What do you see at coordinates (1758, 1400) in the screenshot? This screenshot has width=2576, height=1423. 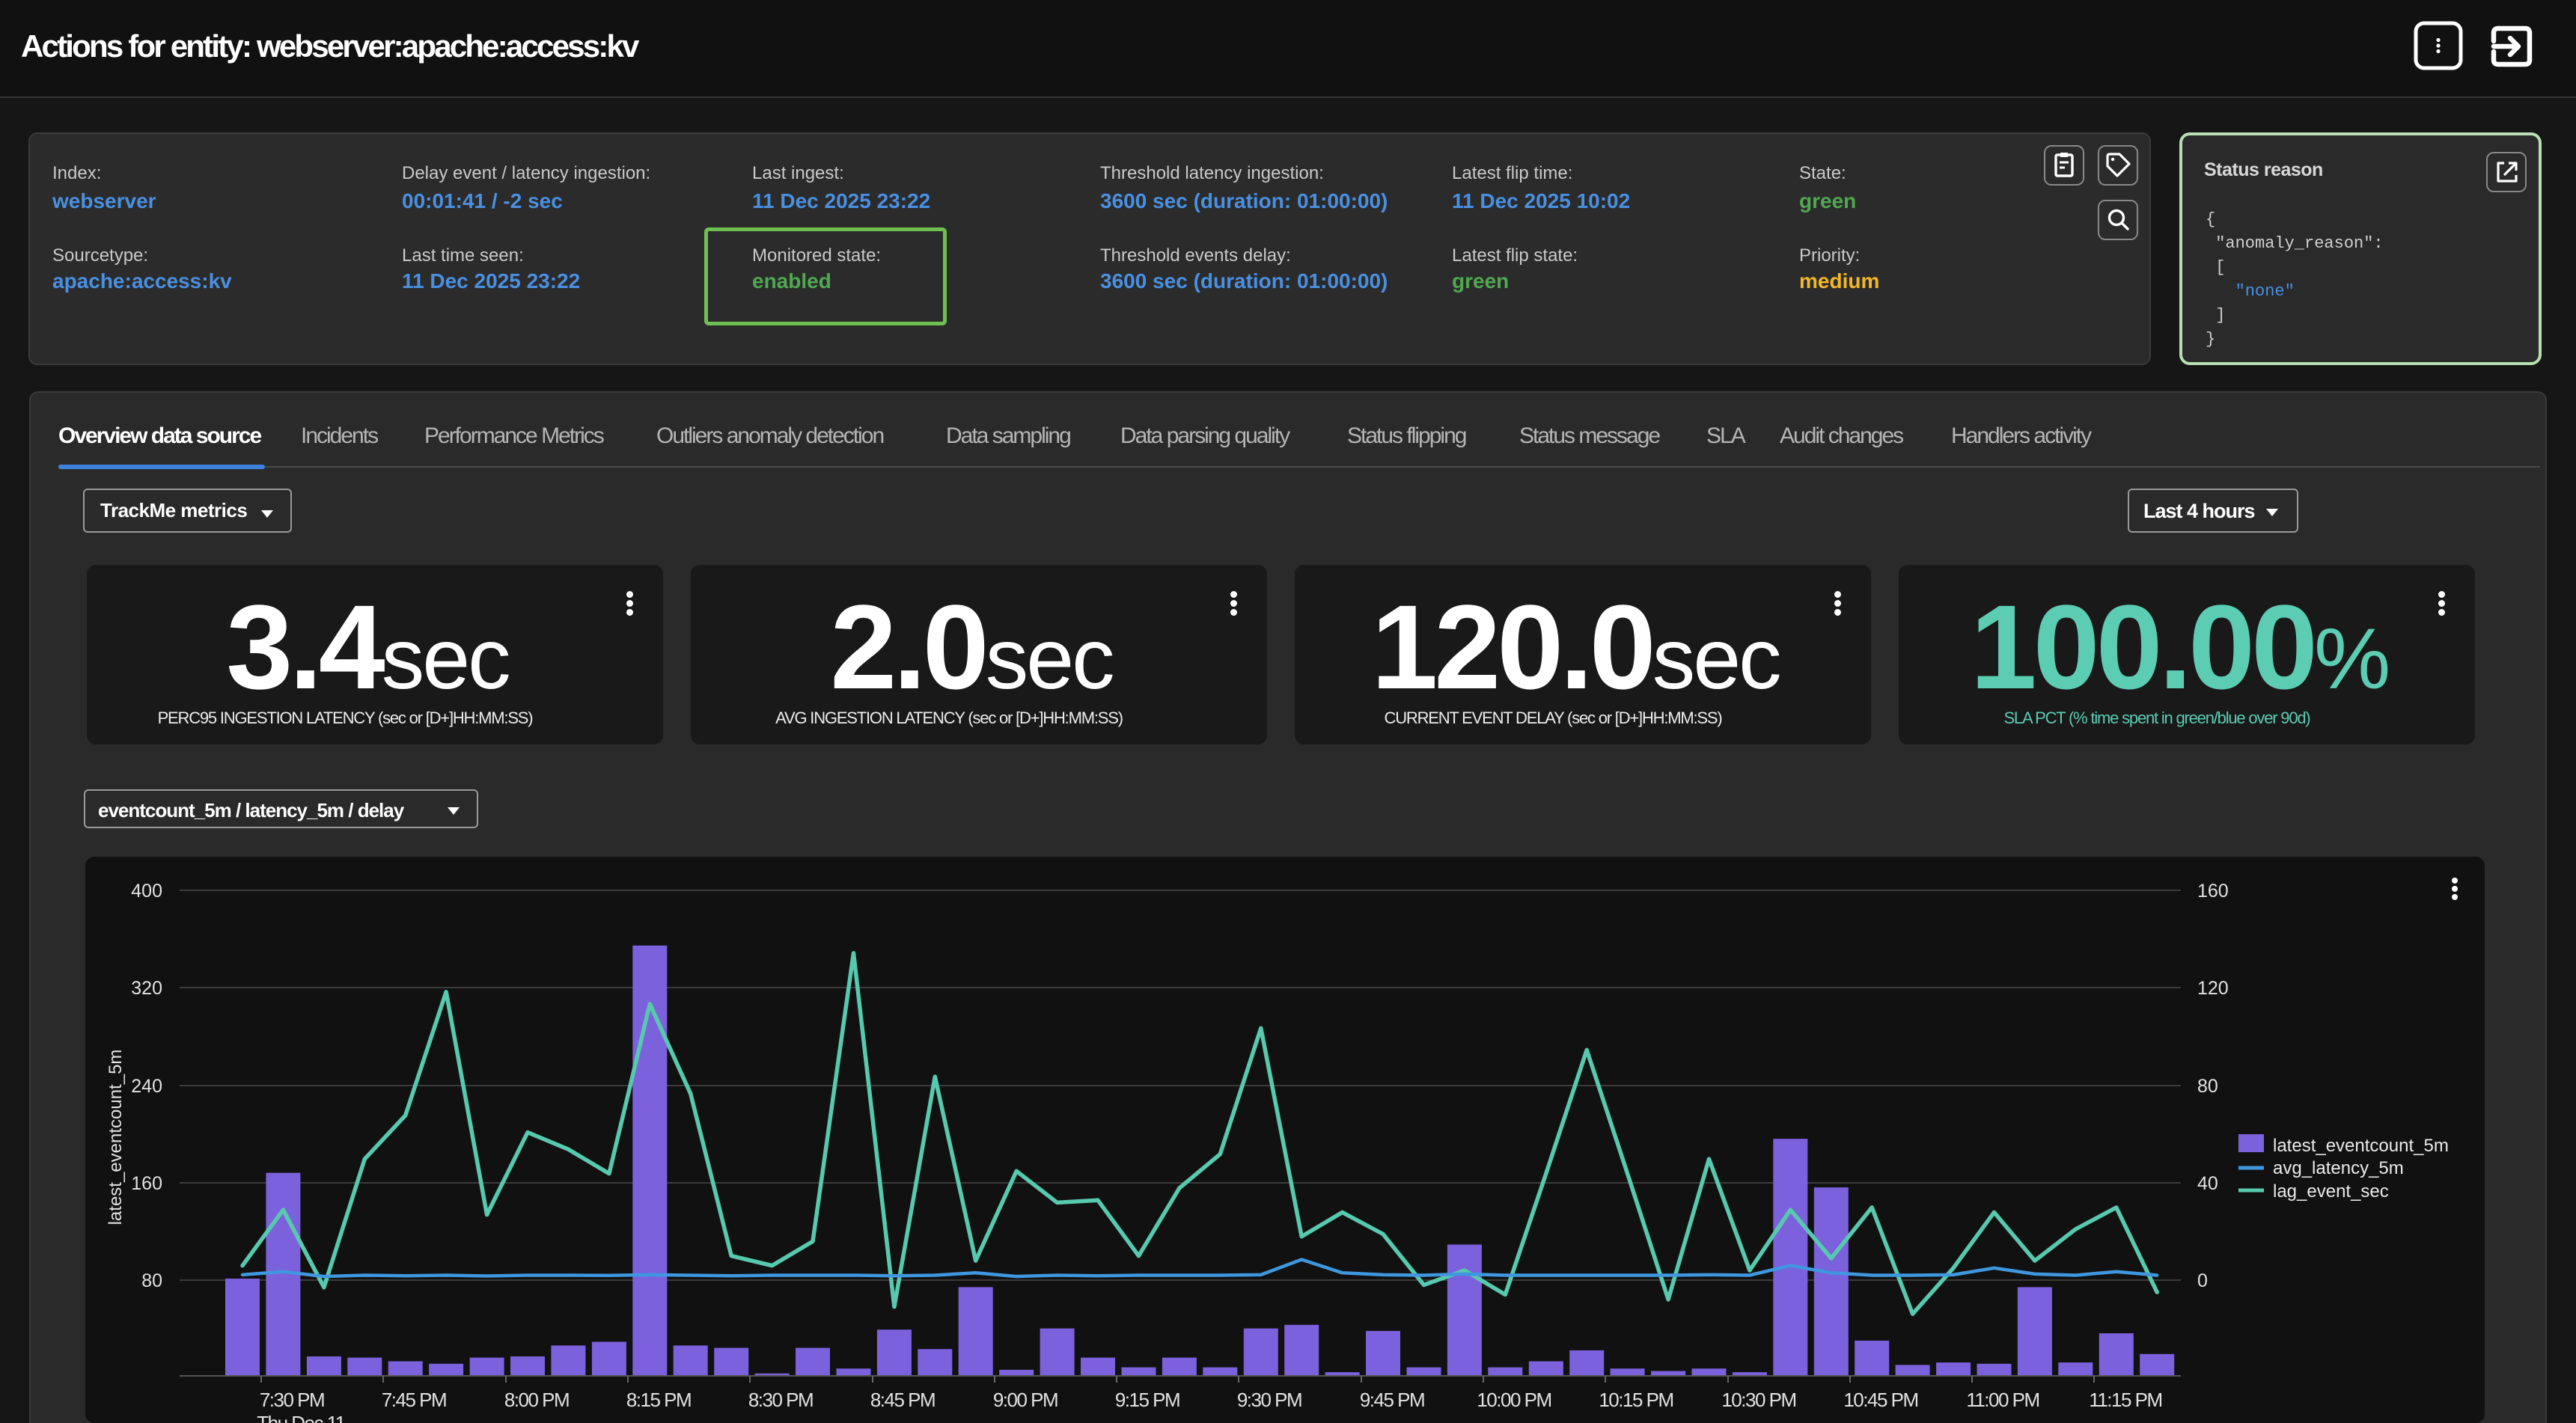 I see `svg-text: 10:30 PM` at bounding box center [1758, 1400].